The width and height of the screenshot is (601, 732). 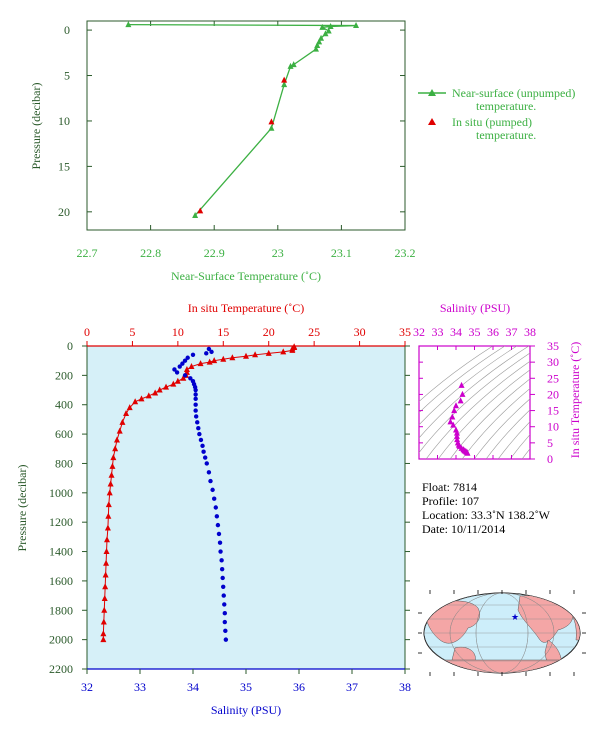 What do you see at coordinates (506, 135) in the screenshot?
I see `legend-label-pumped-2: temperature.` at bounding box center [506, 135].